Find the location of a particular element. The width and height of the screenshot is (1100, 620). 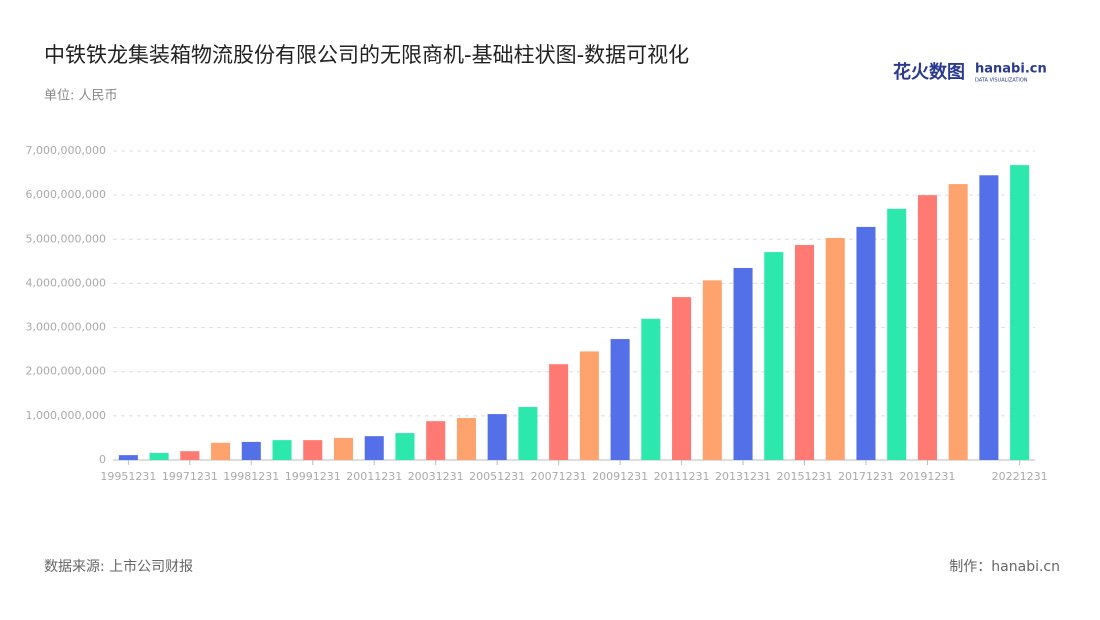

logo-tagline: DATA VISUALIZATION is located at coordinates (1001, 81).